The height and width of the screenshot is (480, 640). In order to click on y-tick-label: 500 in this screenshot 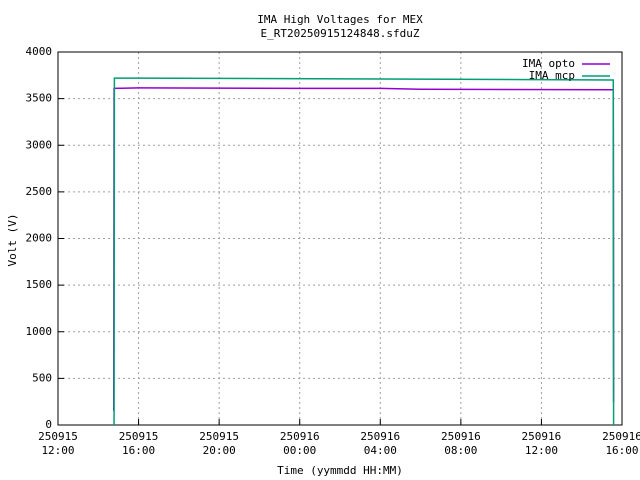, I will do `click(42, 377)`.